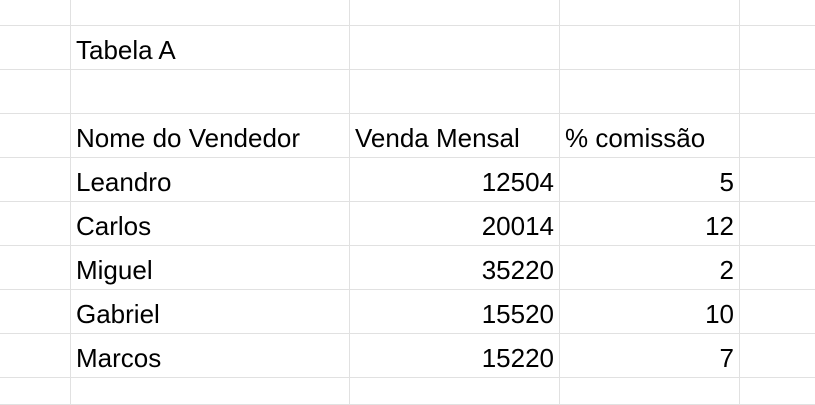  I want to click on monthly-sales-cell: 20014, so click(455, 224).